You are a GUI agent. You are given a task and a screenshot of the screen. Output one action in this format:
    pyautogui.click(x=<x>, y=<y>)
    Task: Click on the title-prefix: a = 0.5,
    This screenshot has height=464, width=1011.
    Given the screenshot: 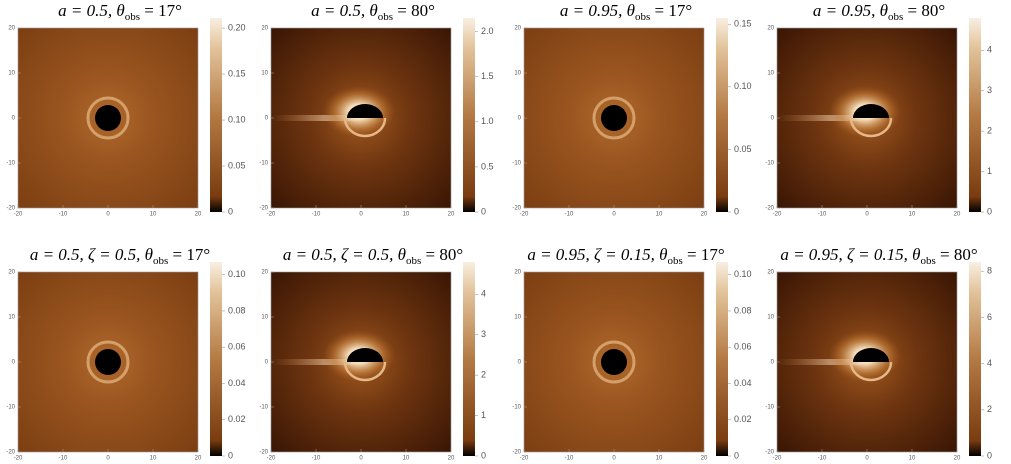 What is the action you would take?
    pyautogui.click(x=340, y=10)
    